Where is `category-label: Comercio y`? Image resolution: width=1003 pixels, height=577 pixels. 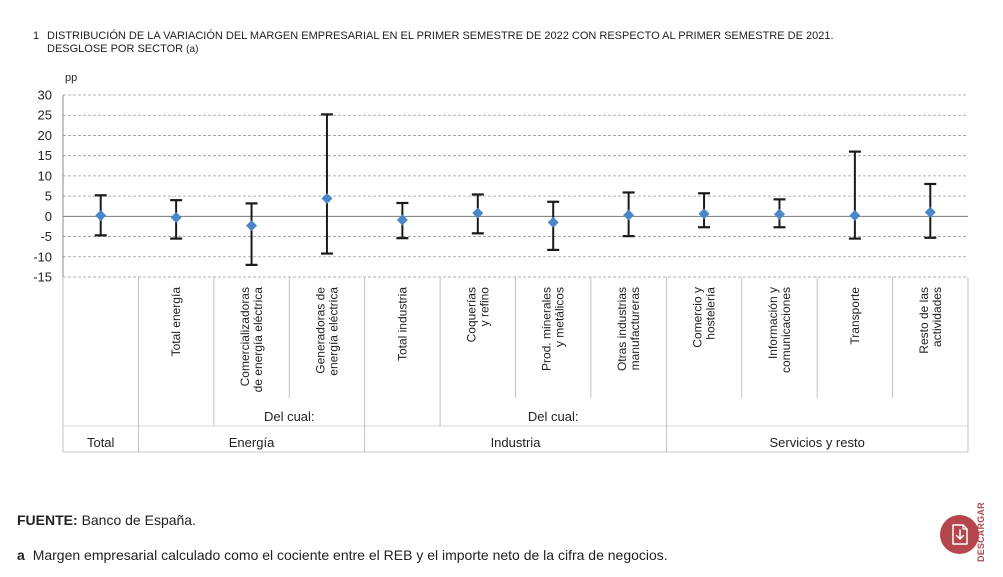 category-label: Comercio y is located at coordinates (698, 317).